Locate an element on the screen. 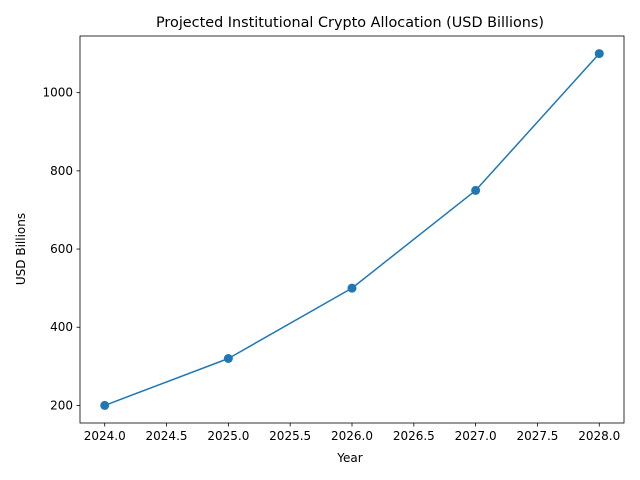 The image size is (640, 480). x-tick-label: 2027.0 is located at coordinates (476, 436).